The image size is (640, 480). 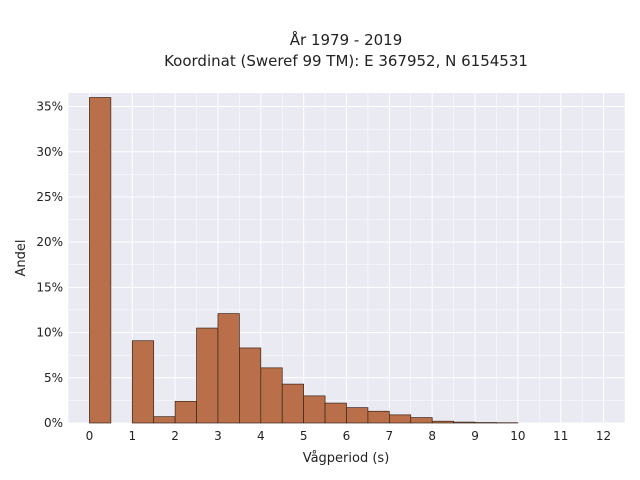 What do you see at coordinates (475, 436) in the screenshot?
I see `x-tick-label: 9` at bounding box center [475, 436].